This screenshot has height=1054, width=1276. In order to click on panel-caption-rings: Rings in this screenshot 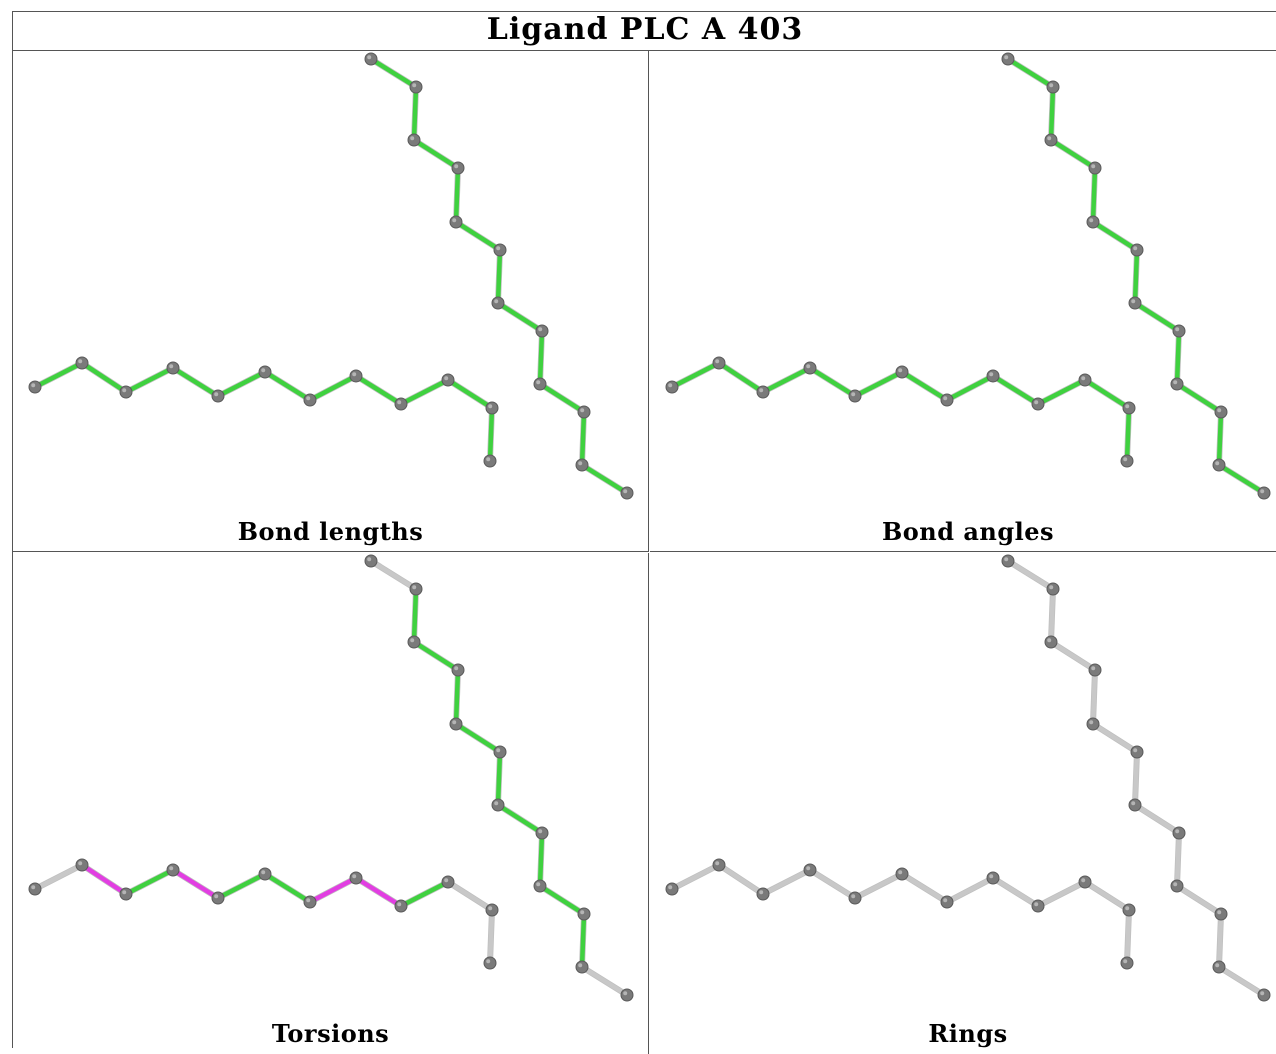, I will do `click(968, 1033)`.